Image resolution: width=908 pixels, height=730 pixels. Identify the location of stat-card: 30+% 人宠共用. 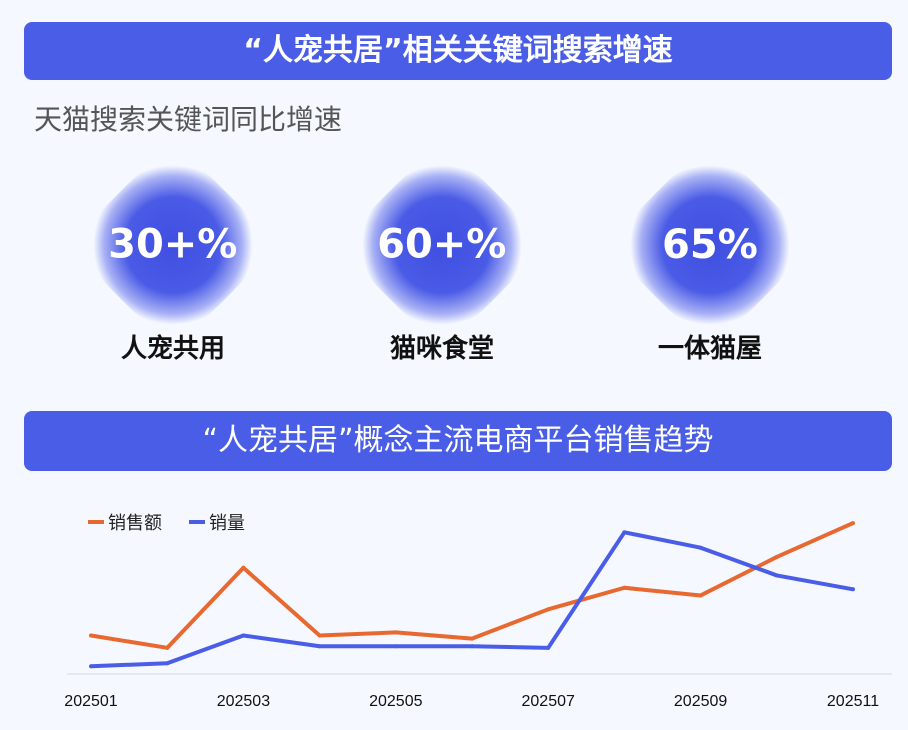
(173, 251).